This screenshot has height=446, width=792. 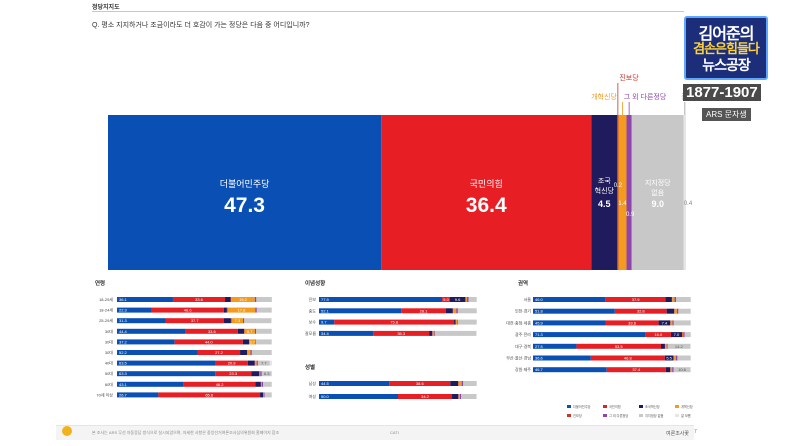 What do you see at coordinates (539, 311) in the screenshot?
I see `breakdown-bar-label: 51.8` at bounding box center [539, 311].